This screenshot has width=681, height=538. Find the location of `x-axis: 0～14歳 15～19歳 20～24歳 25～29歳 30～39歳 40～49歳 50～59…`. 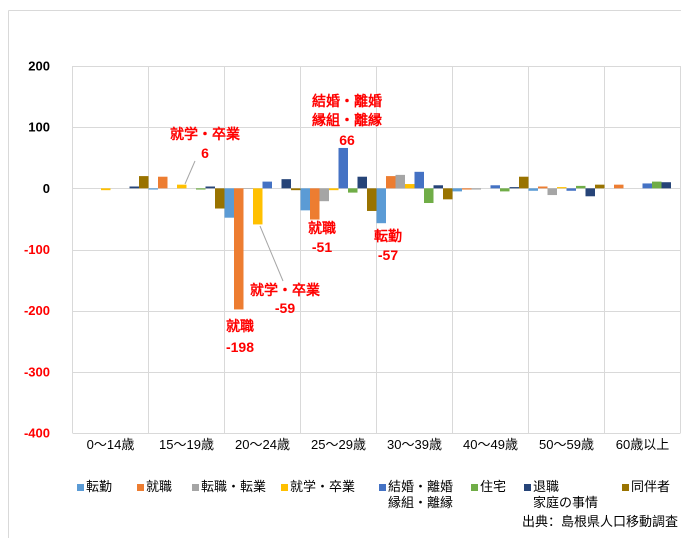

x-axis: 0～14歳 15～19歳 20～24歳 25～29歳 30～39歳 40～49歳 50～59… is located at coordinates (378, 444).